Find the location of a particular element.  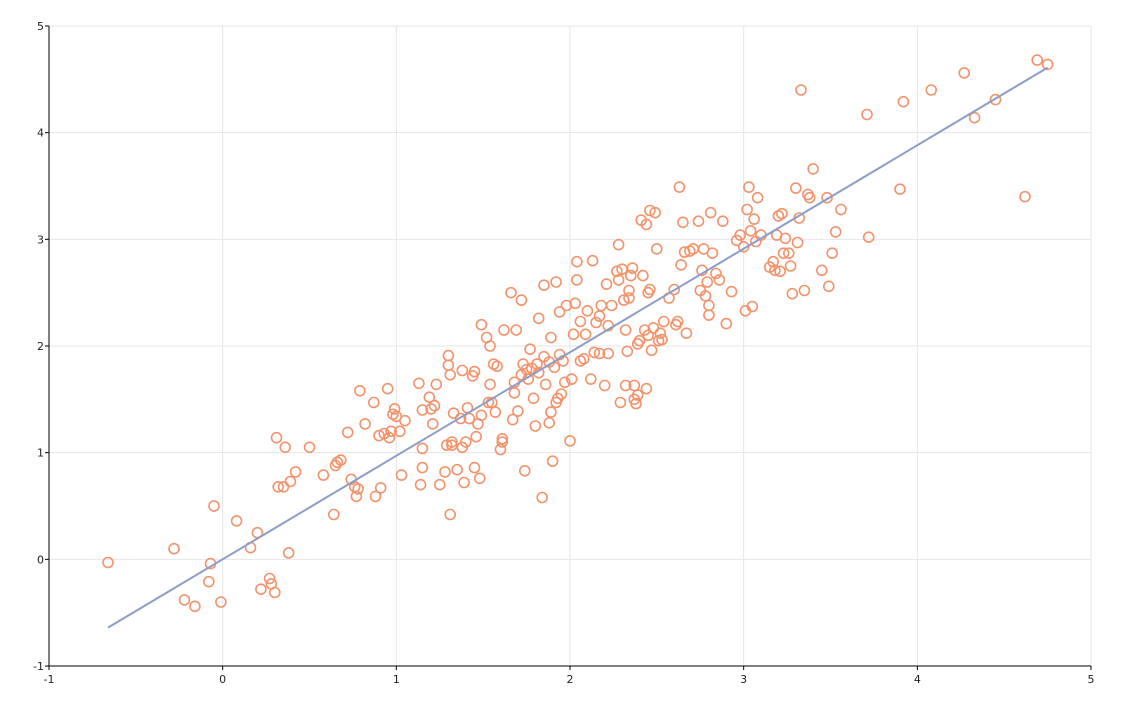

y-tick-label: 2 is located at coordinates (40, 346).